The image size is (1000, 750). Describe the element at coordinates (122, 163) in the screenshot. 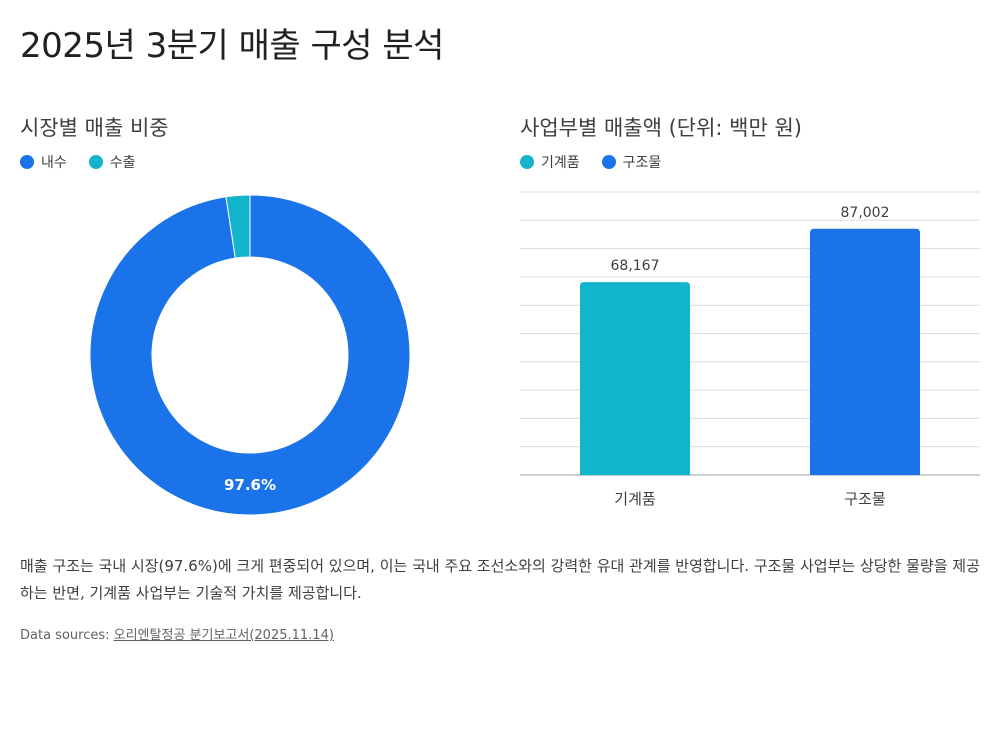

I see `legend-label-export: 수출` at that location.